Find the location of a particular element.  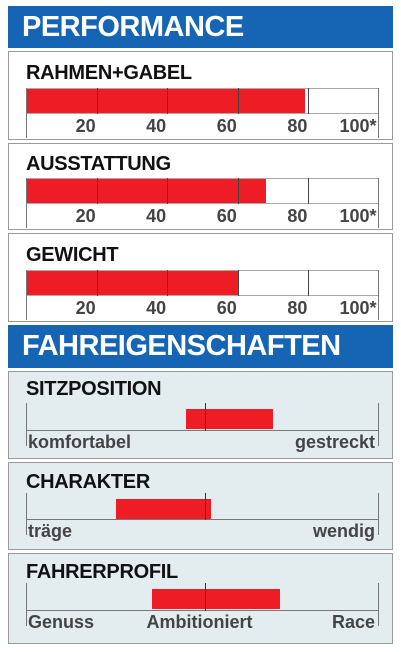

scale-end-label: wendig is located at coordinates (344, 531).